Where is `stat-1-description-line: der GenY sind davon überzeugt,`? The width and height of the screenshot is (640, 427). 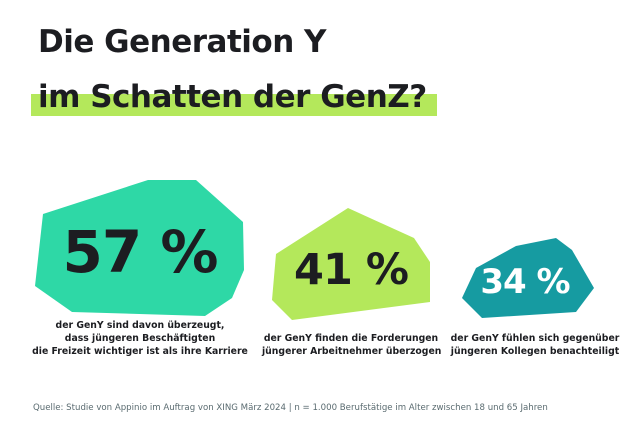 stat-1-description-line: der GenY sind davon überzeugt, is located at coordinates (140, 325).